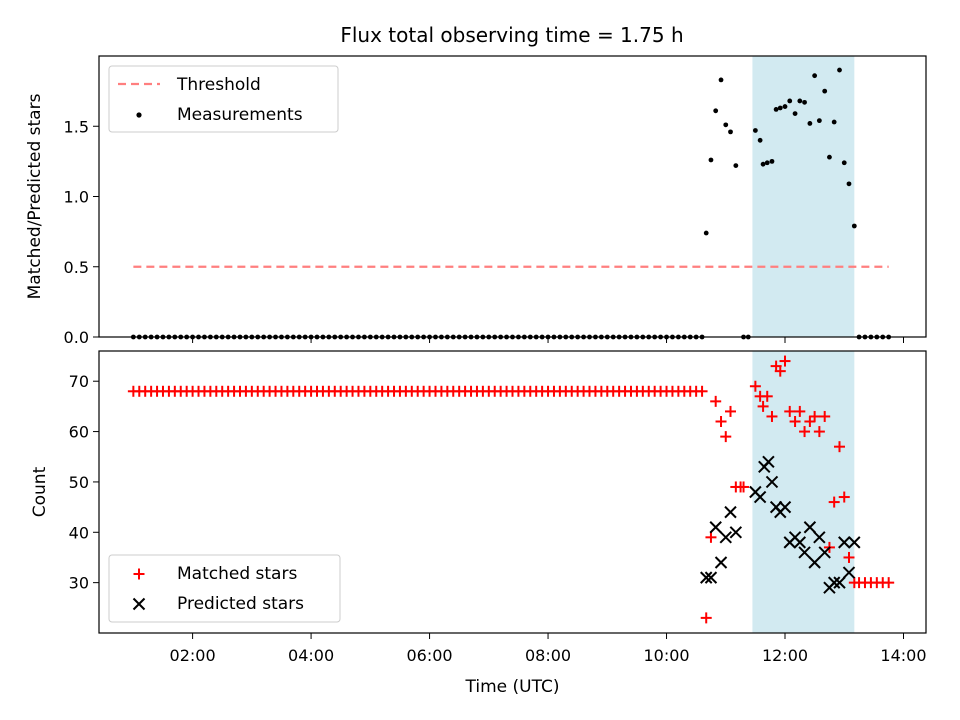 The width and height of the screenshot is (960, 720). Describe the element at coordinates (79, 482) in the screenshot. I see `y-tick-label: 50` at that location.